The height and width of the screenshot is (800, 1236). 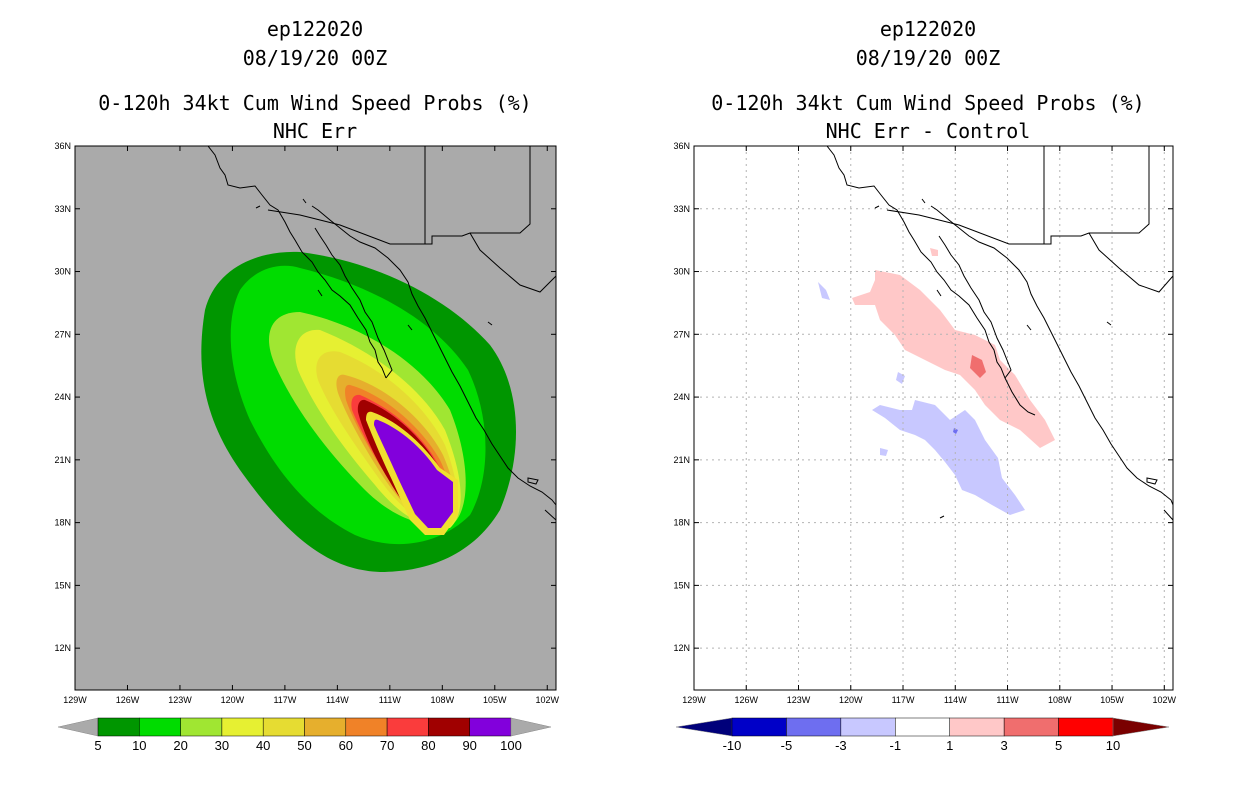 I want to click on right-coast-islands, so click(x=1023, y=359).